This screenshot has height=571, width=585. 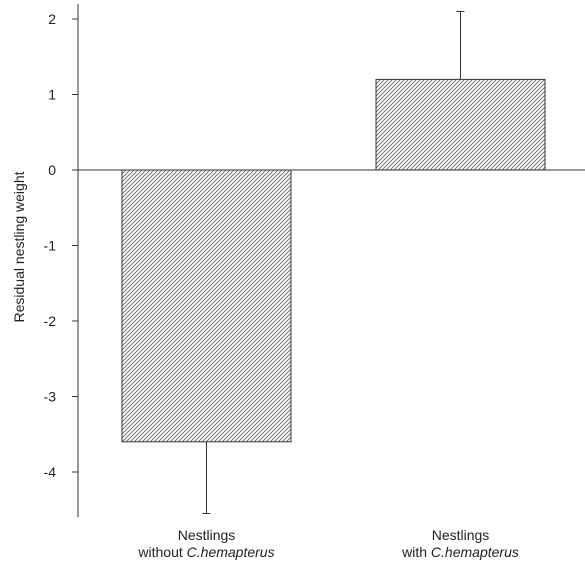 I want to click on category-label-line2: with C.hemapterus, so click(x=460, y=552).